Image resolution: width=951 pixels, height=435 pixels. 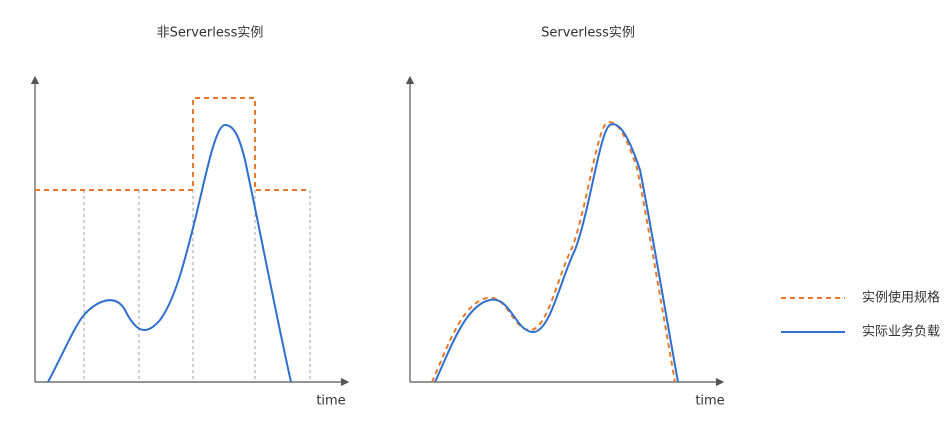 I want to click on panel-title: 非Serverless实例, so click(x=210, y=33).